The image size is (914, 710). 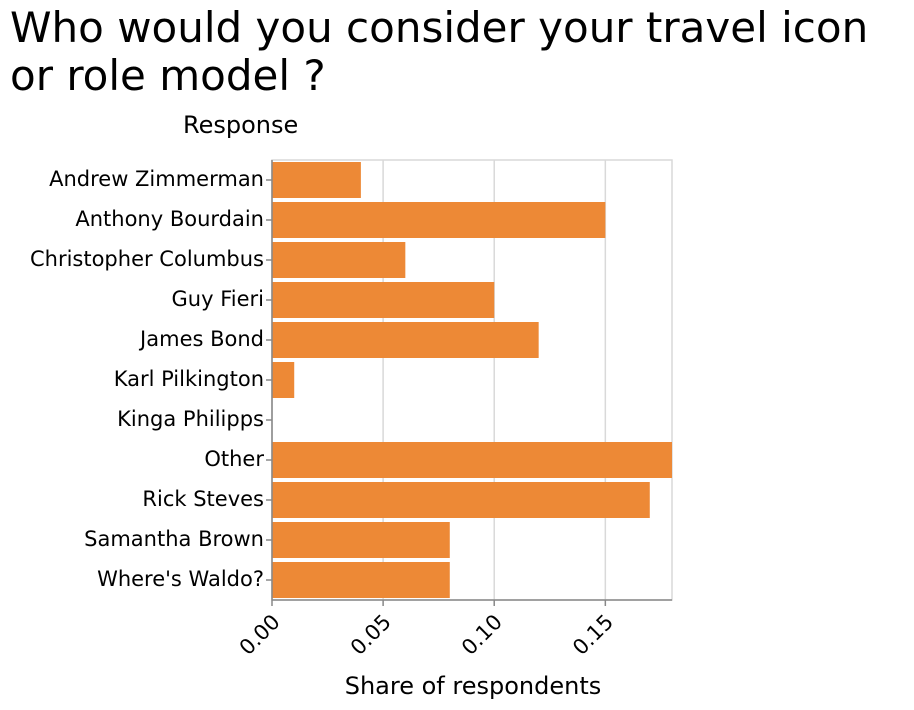 What do you see at coordinates (189, 379) in the screenshot?
I see `y-tick-label: Karl Pilkington` at bounding box center [189, 379].